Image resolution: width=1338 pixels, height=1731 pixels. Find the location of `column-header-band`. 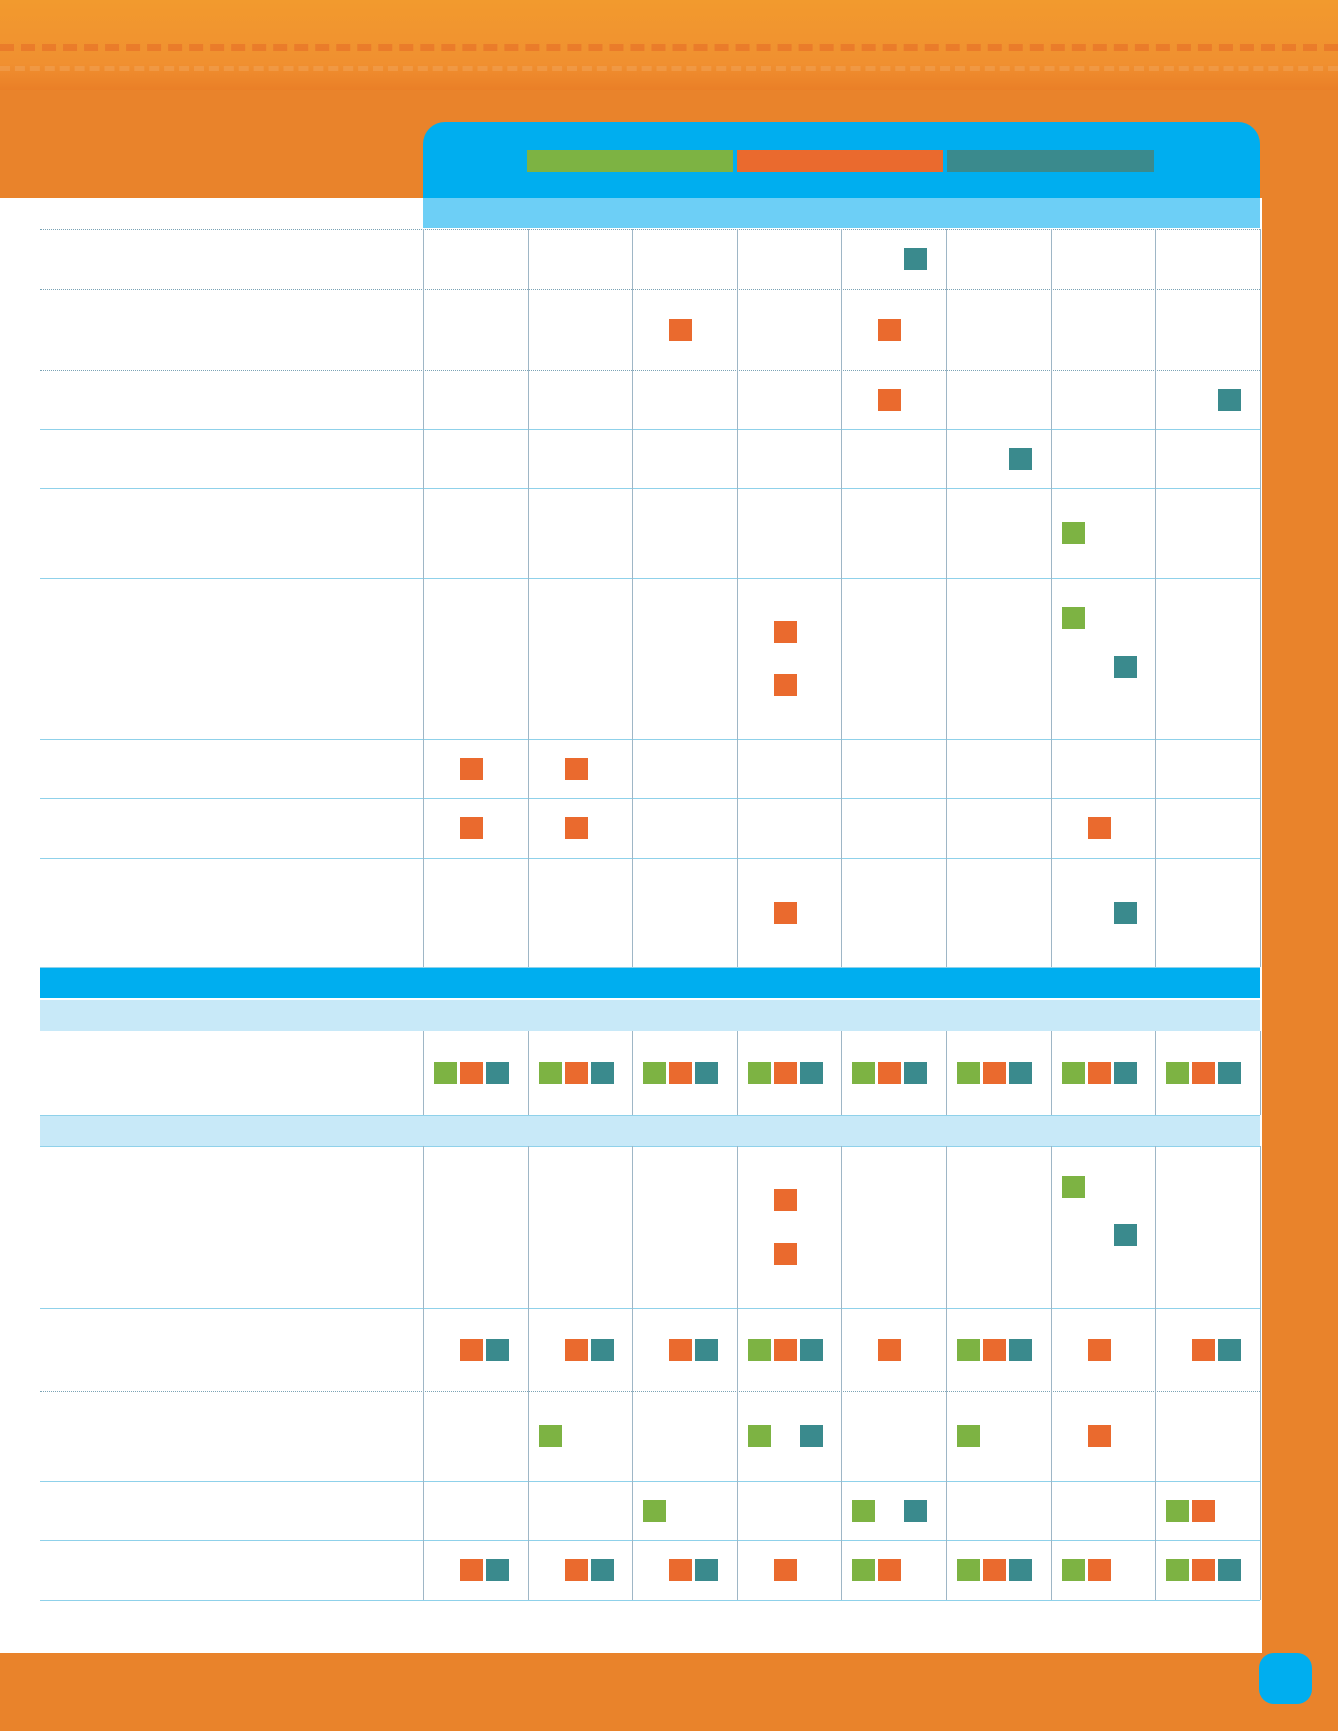

column-header-band is located at coordinates (841, 213).